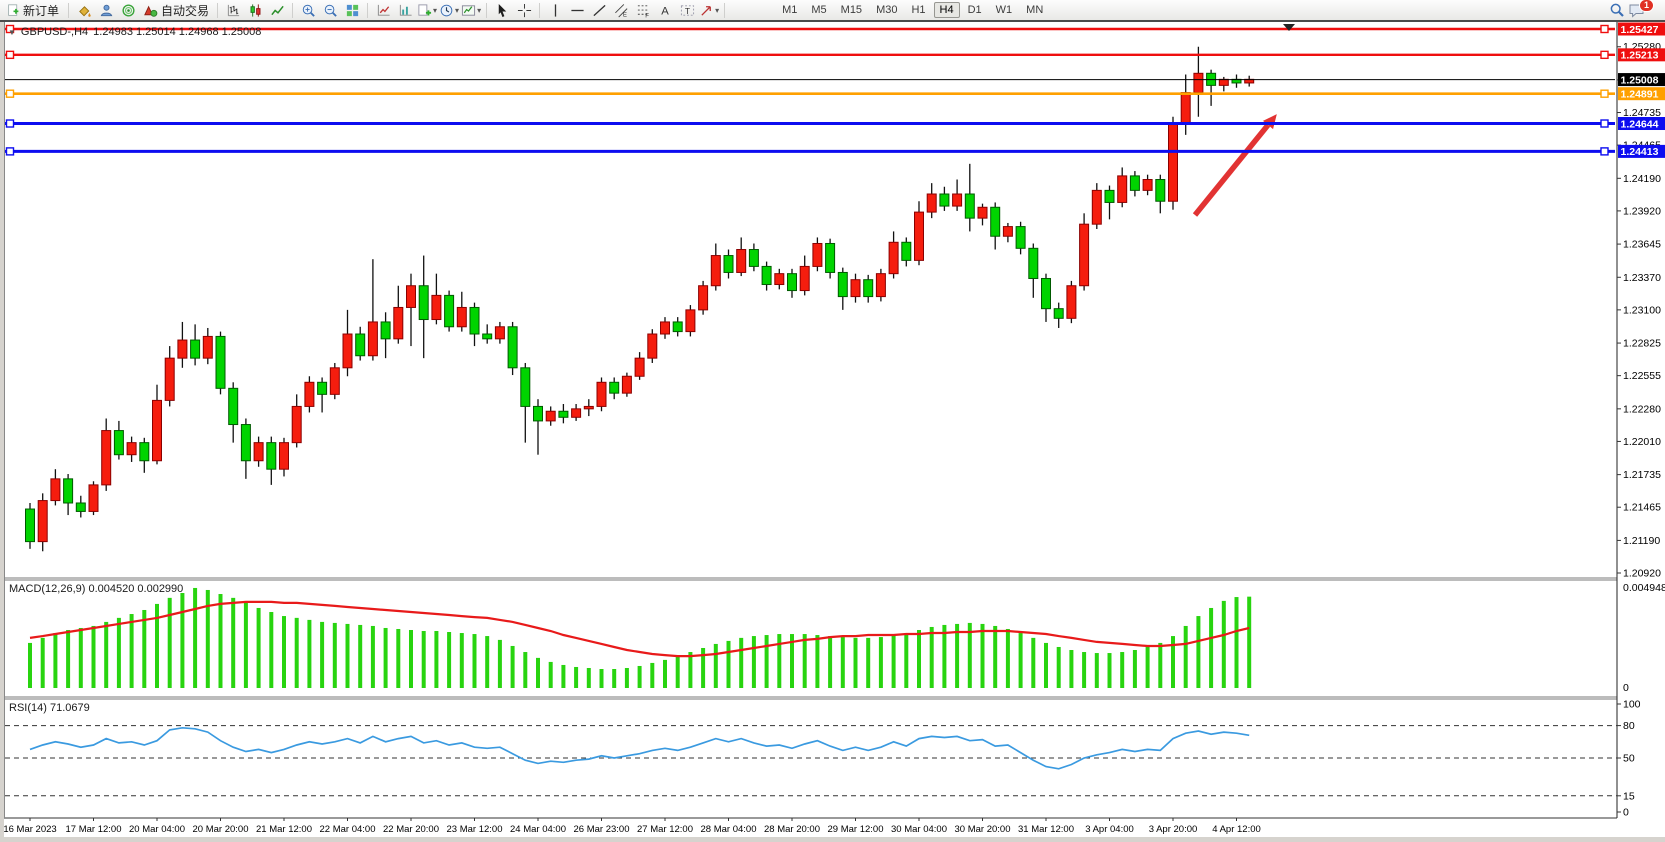 This screenshot has width=1665, height=842. I want to click on timeframe-w1: W1, so click(1004, 10).